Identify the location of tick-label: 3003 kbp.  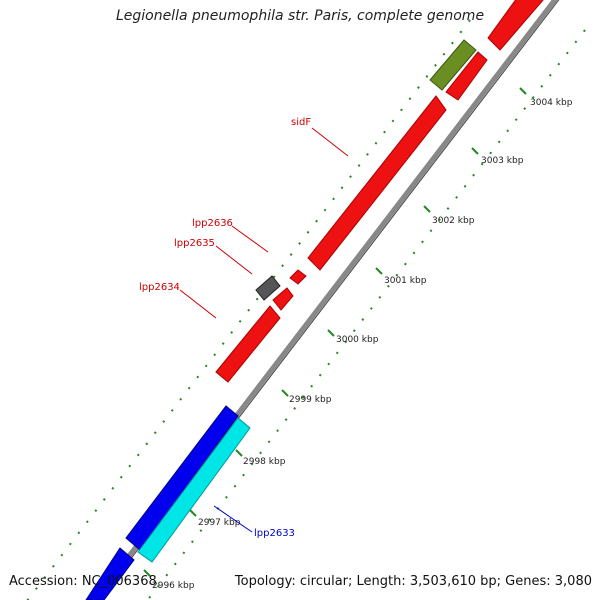
(502, 161).